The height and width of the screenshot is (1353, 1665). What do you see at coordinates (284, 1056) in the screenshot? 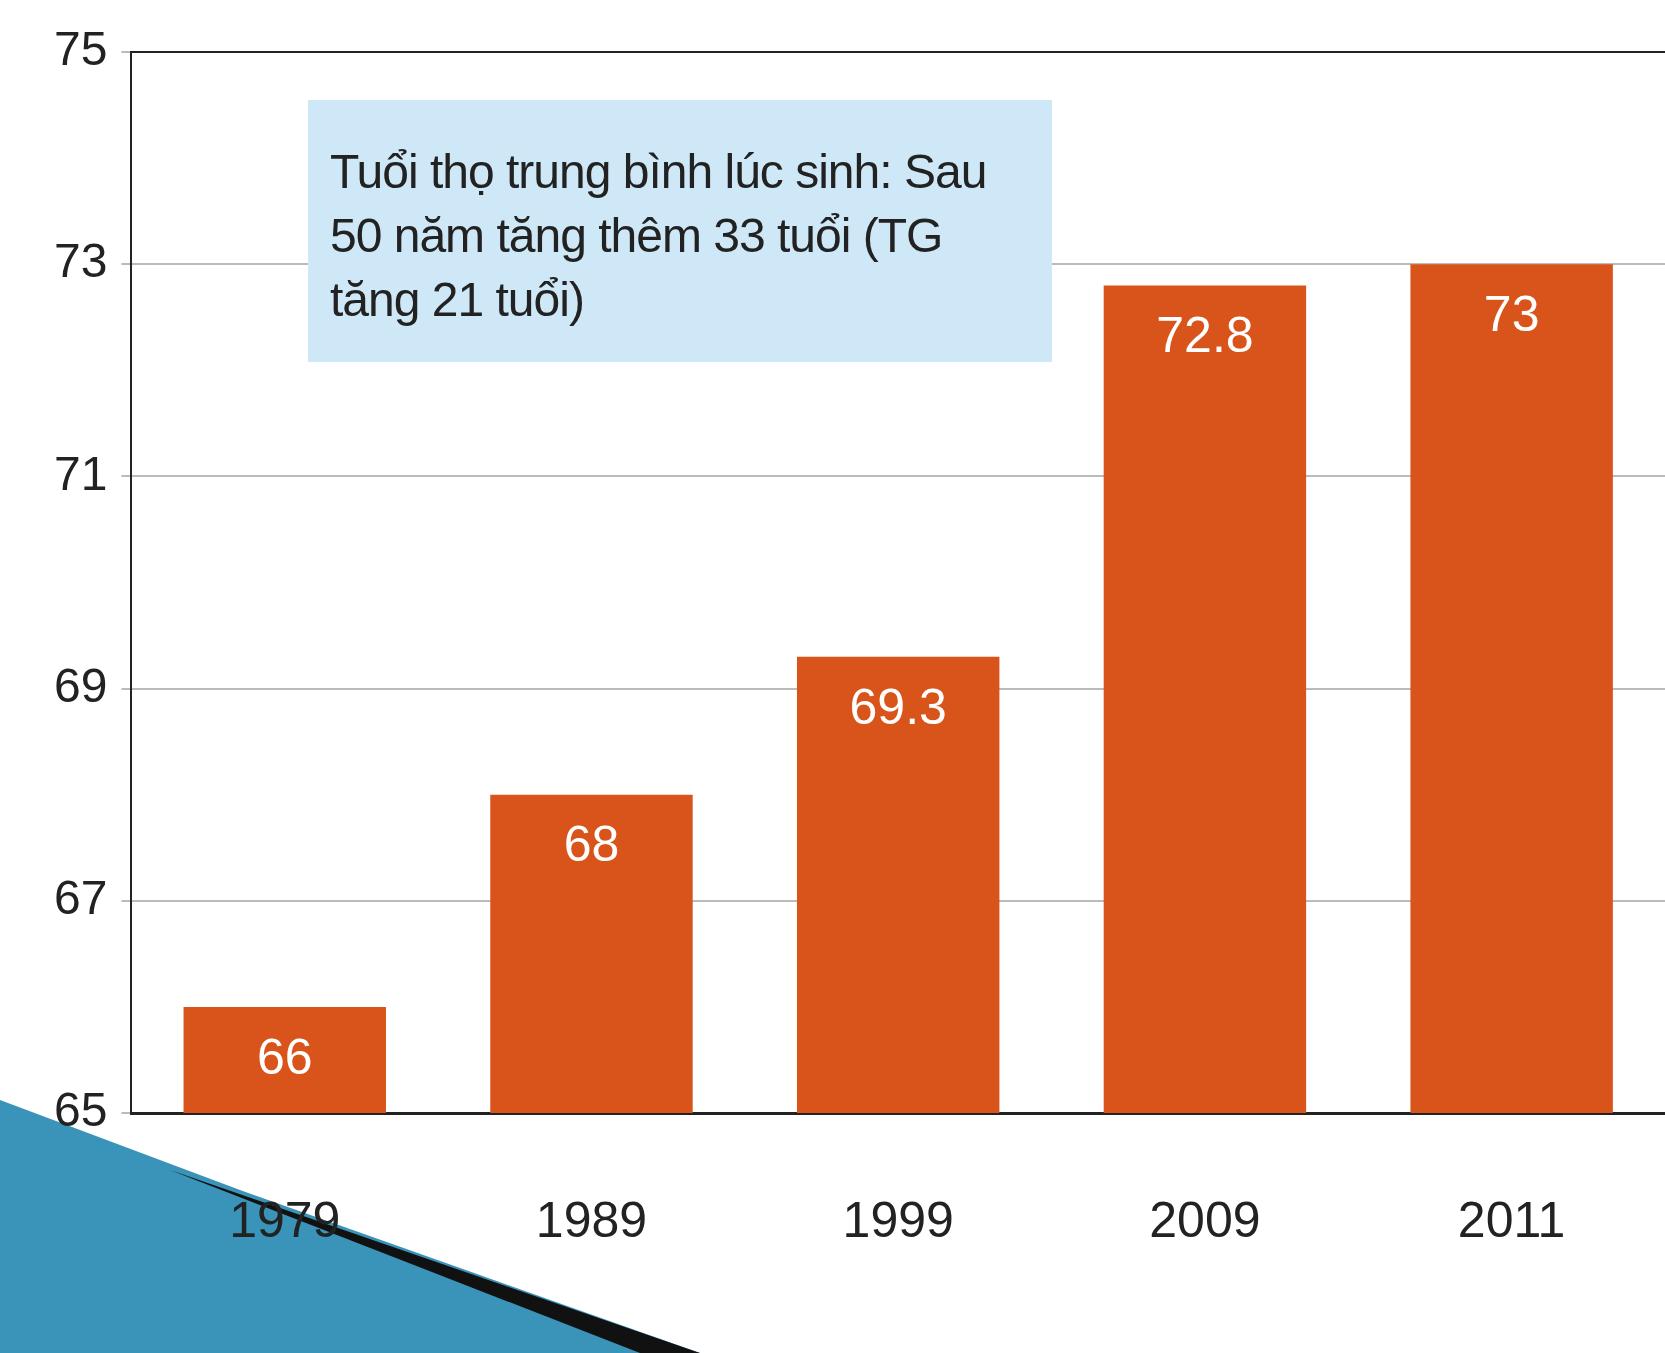
I see `data-label: 66` at bounding box center [284, 1056].